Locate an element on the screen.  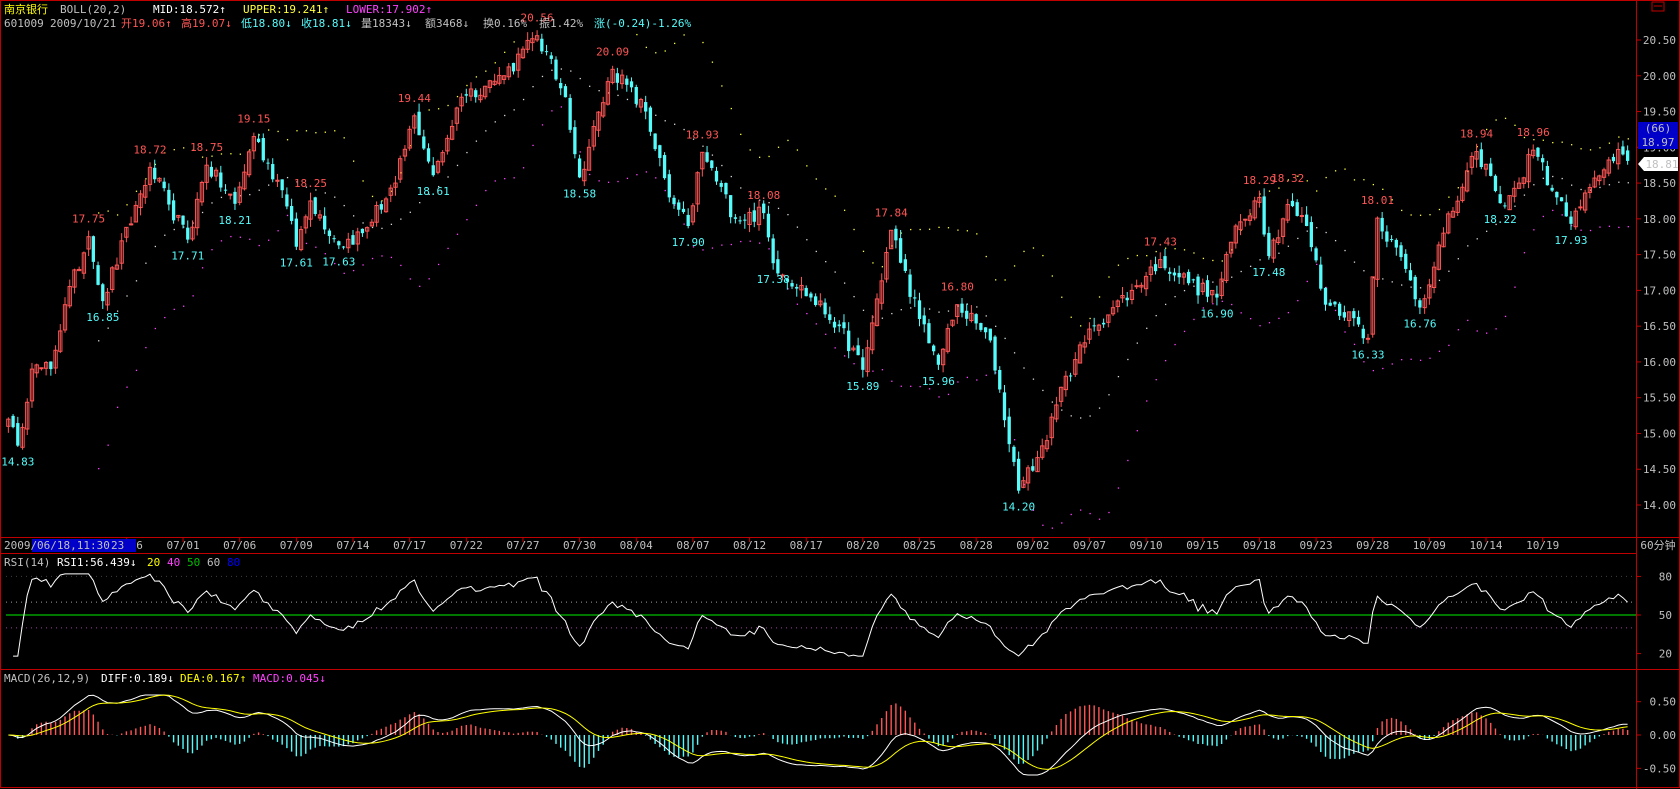
time-tick-label: 07/17 is located at coordinates (409, 545).